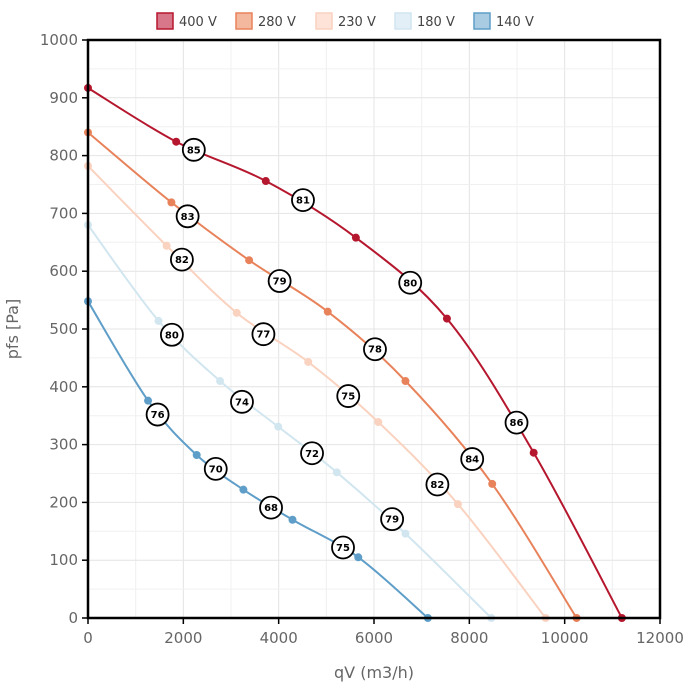 This screenshot has width=689, height=689. I want to click on x-tick-label: 2000, so click(183, 638).